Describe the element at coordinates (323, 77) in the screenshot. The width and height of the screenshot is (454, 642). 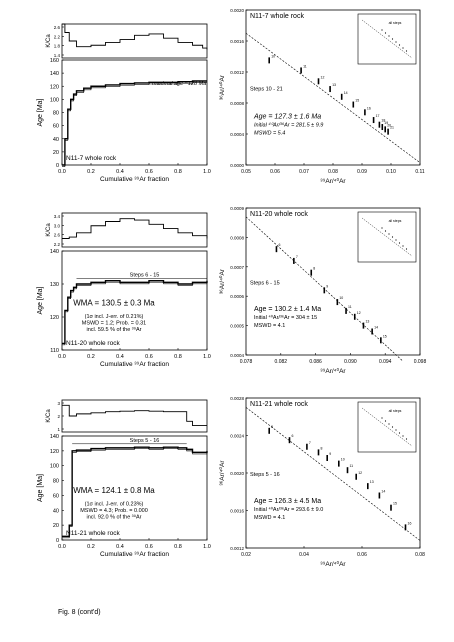
I see `isochron-point-label: 12` at that location.